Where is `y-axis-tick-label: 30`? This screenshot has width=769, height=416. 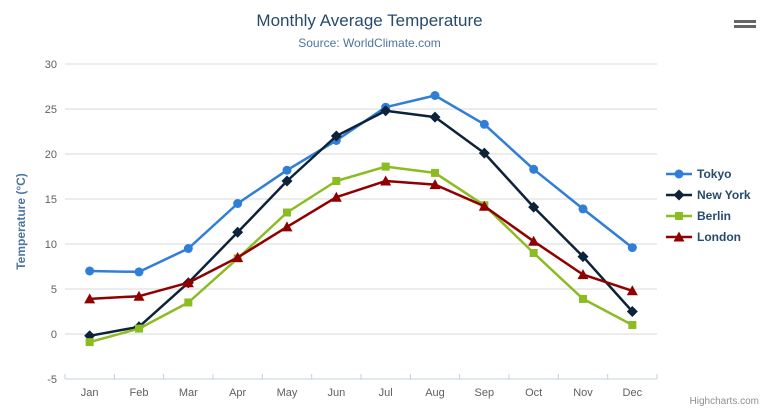
y-axis-tick-label: 30 is located at coordinates (51, 65).